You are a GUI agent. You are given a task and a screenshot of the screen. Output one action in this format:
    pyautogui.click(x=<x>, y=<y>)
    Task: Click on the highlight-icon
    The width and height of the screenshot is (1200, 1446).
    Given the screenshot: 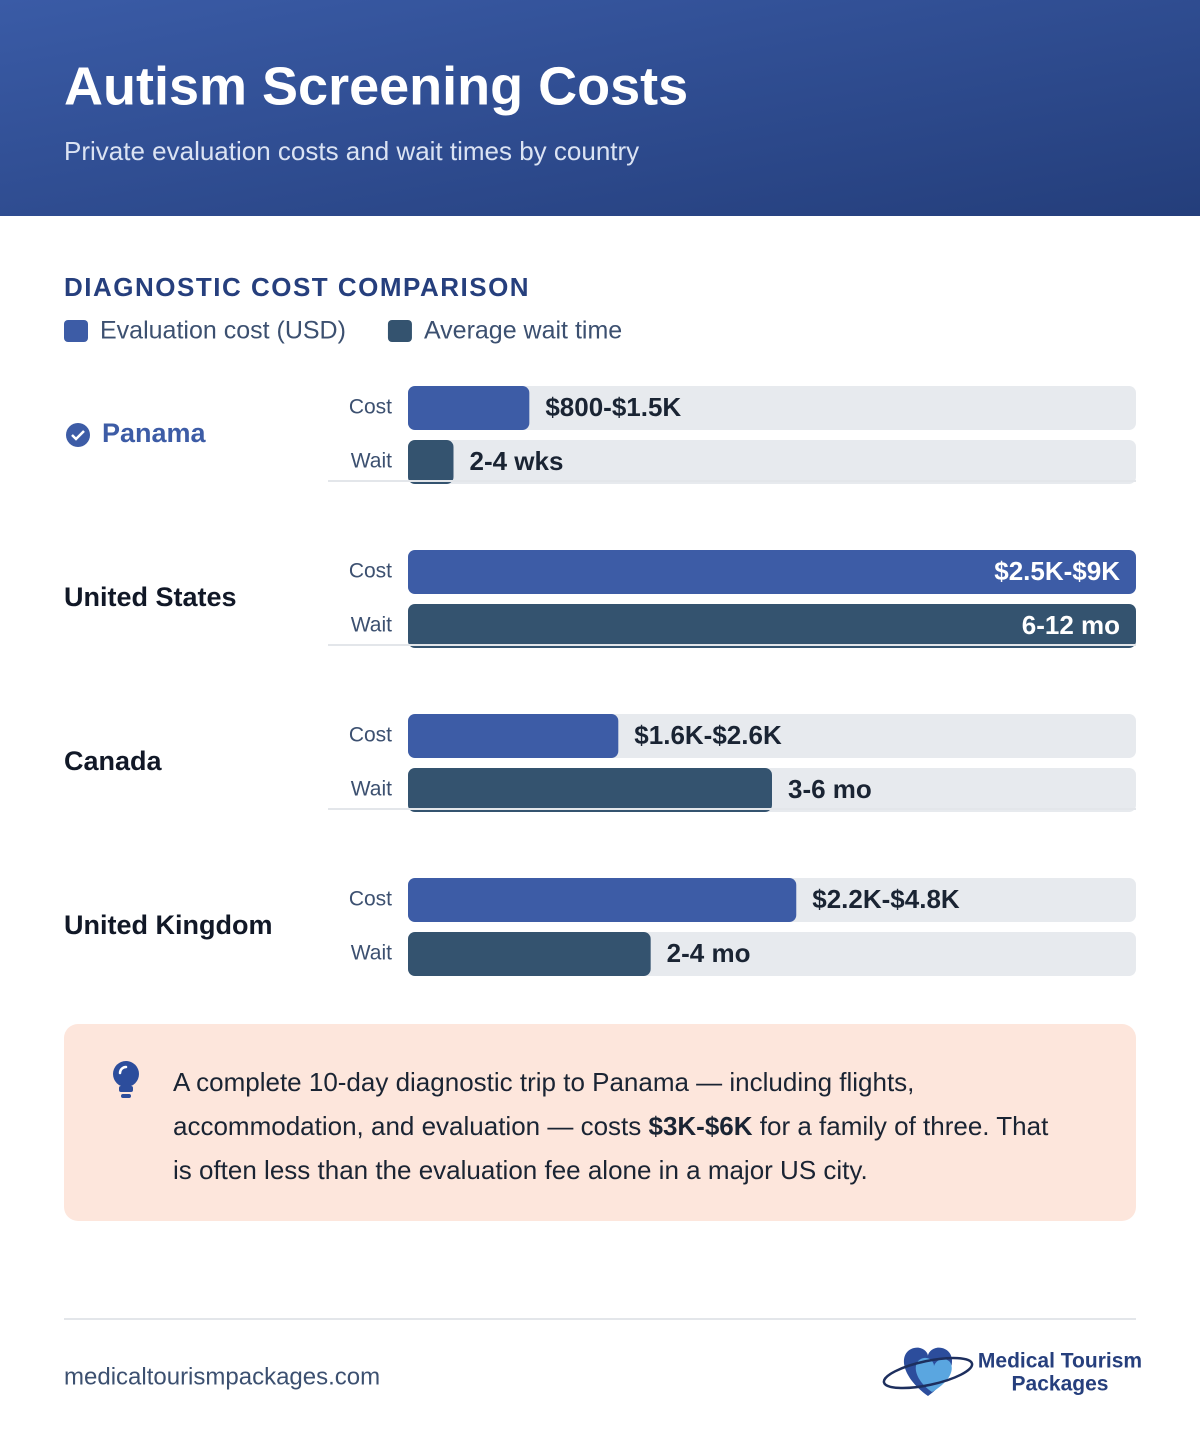 What is the action you would take?
    pyautogui.click(x=78, y=435)
    